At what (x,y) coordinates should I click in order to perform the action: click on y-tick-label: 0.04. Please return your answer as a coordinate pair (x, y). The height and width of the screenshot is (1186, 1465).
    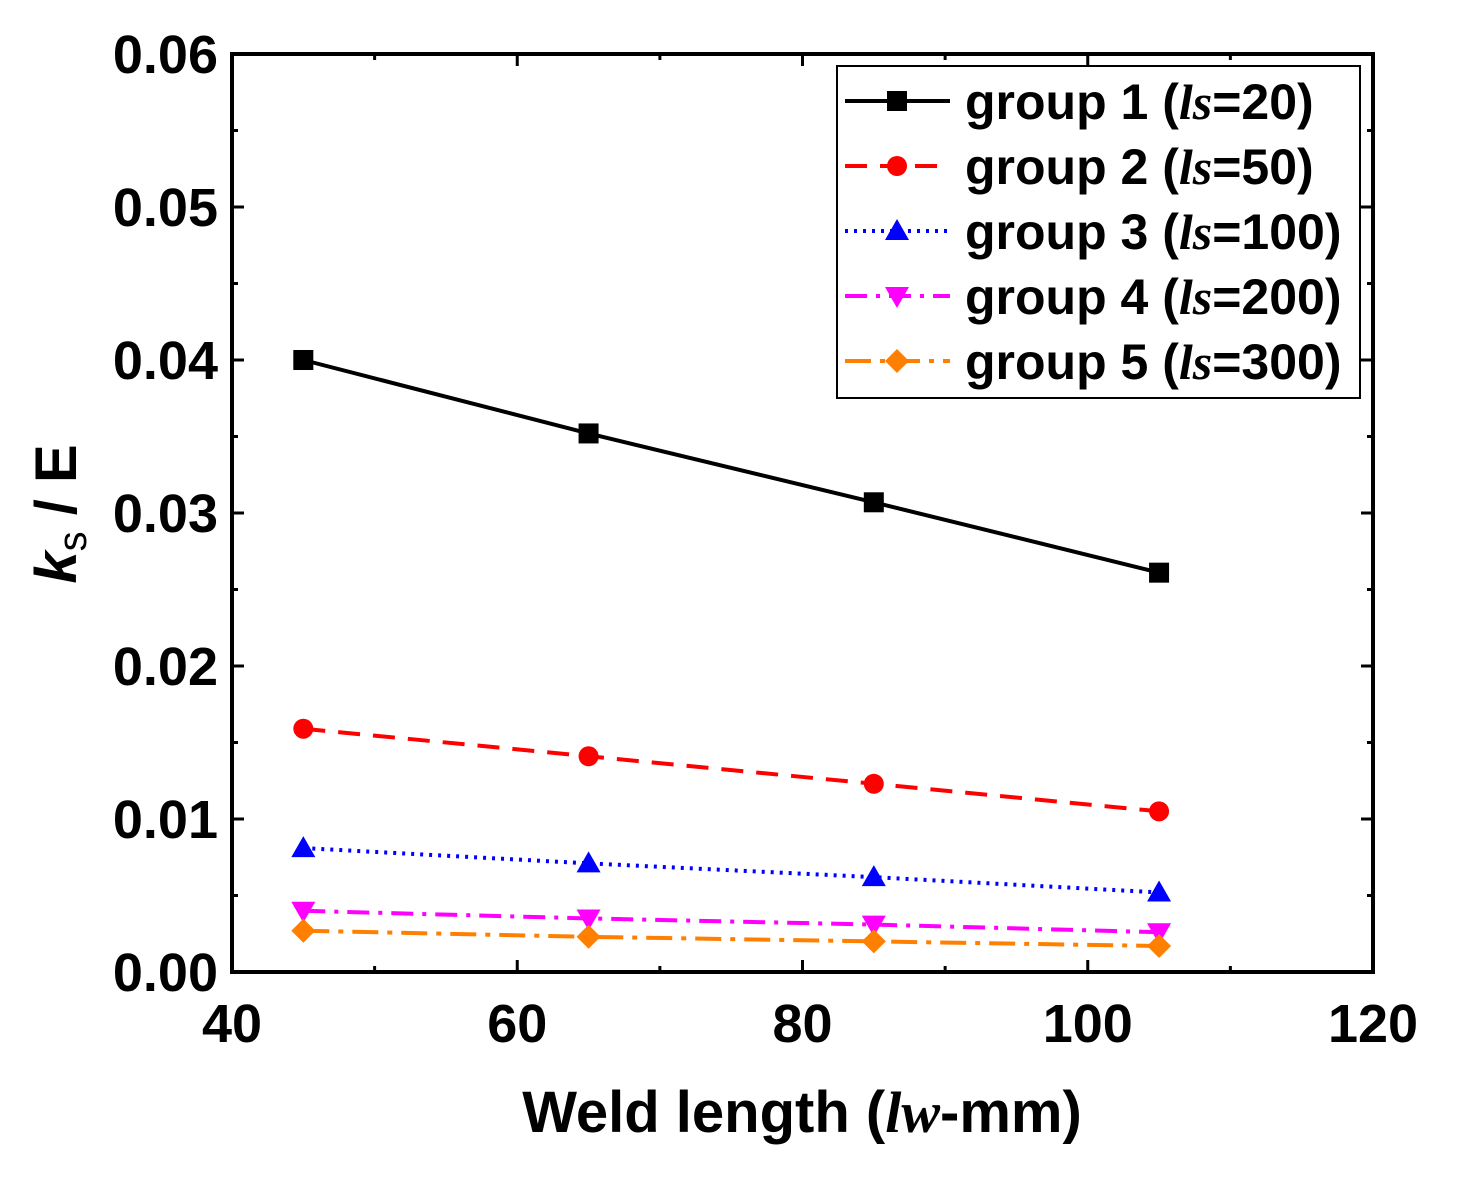
    Looking at the image, I should click on (165, 361).